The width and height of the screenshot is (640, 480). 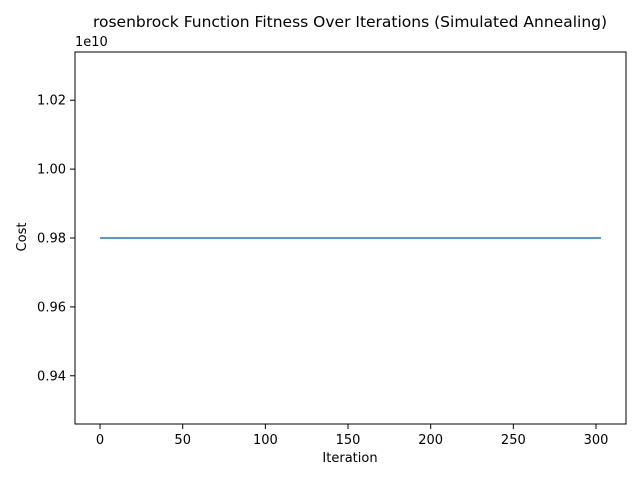 I want to click on x-tick-label: 300, so click(x=596, y=440).